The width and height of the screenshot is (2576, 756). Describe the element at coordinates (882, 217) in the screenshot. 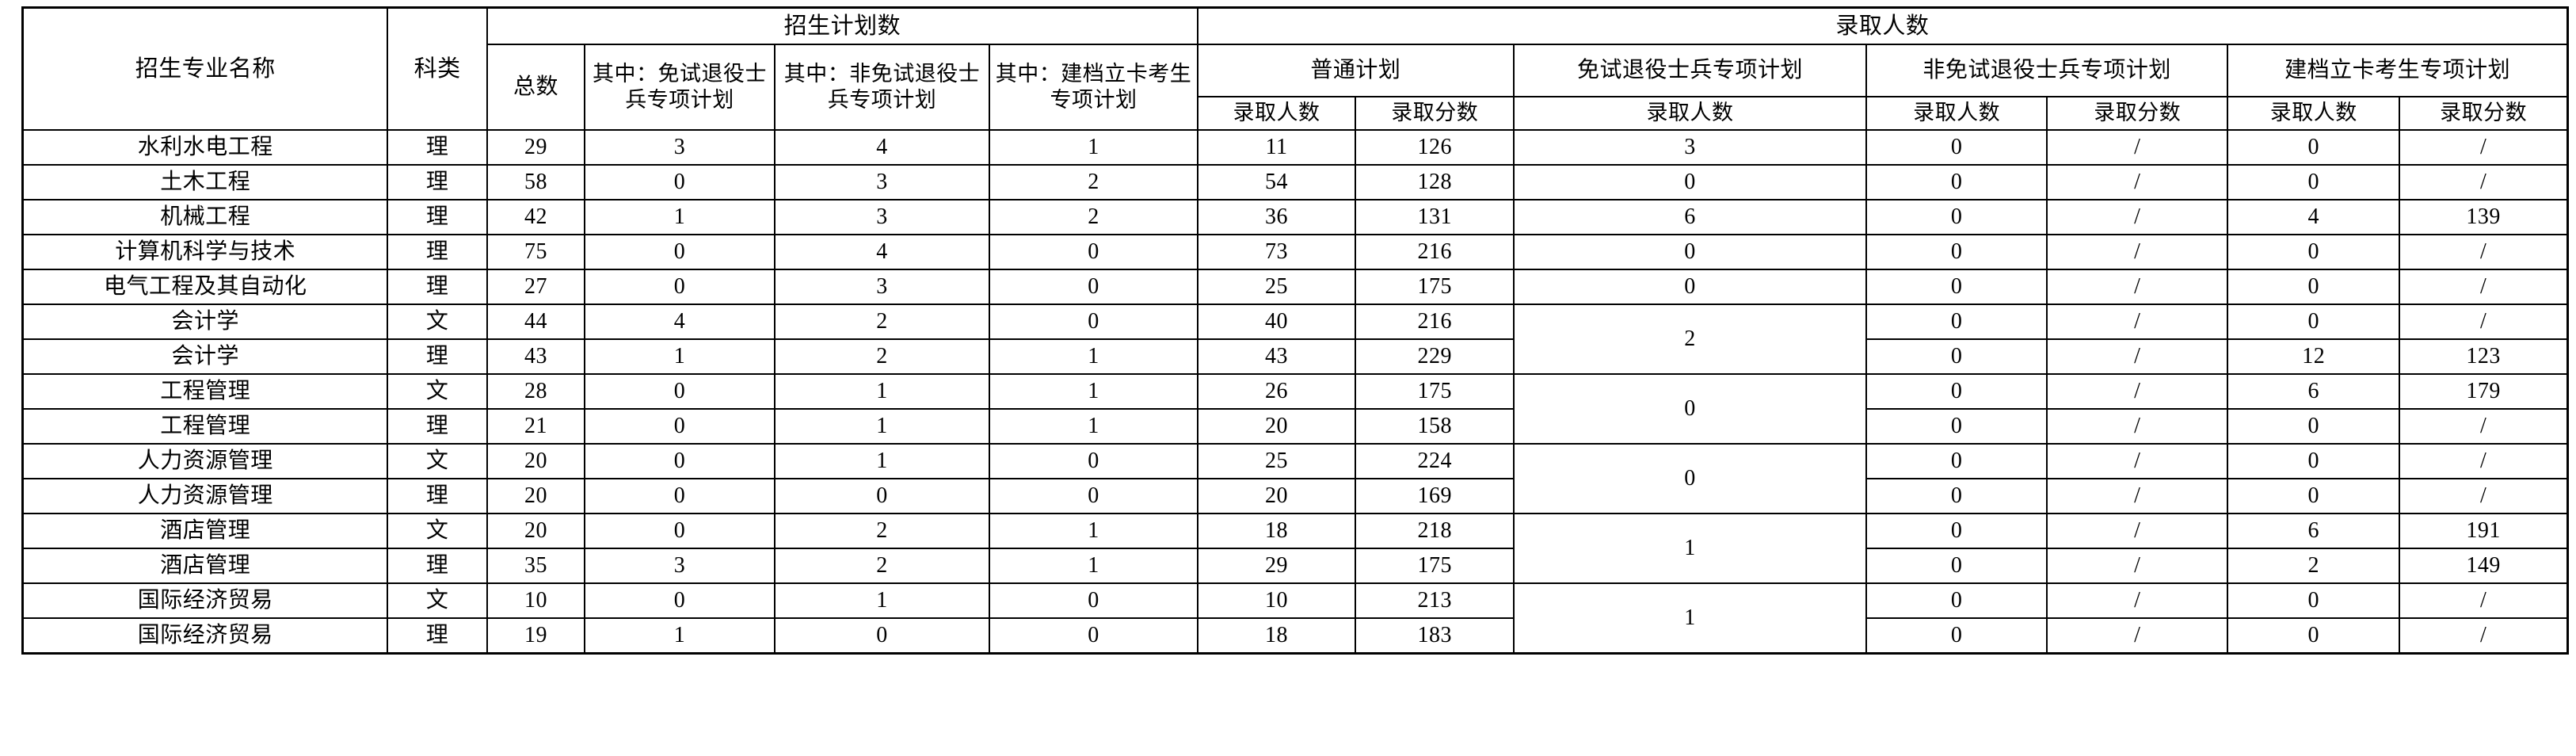

I see `cell-plan_nonexempt: 3` at that location.